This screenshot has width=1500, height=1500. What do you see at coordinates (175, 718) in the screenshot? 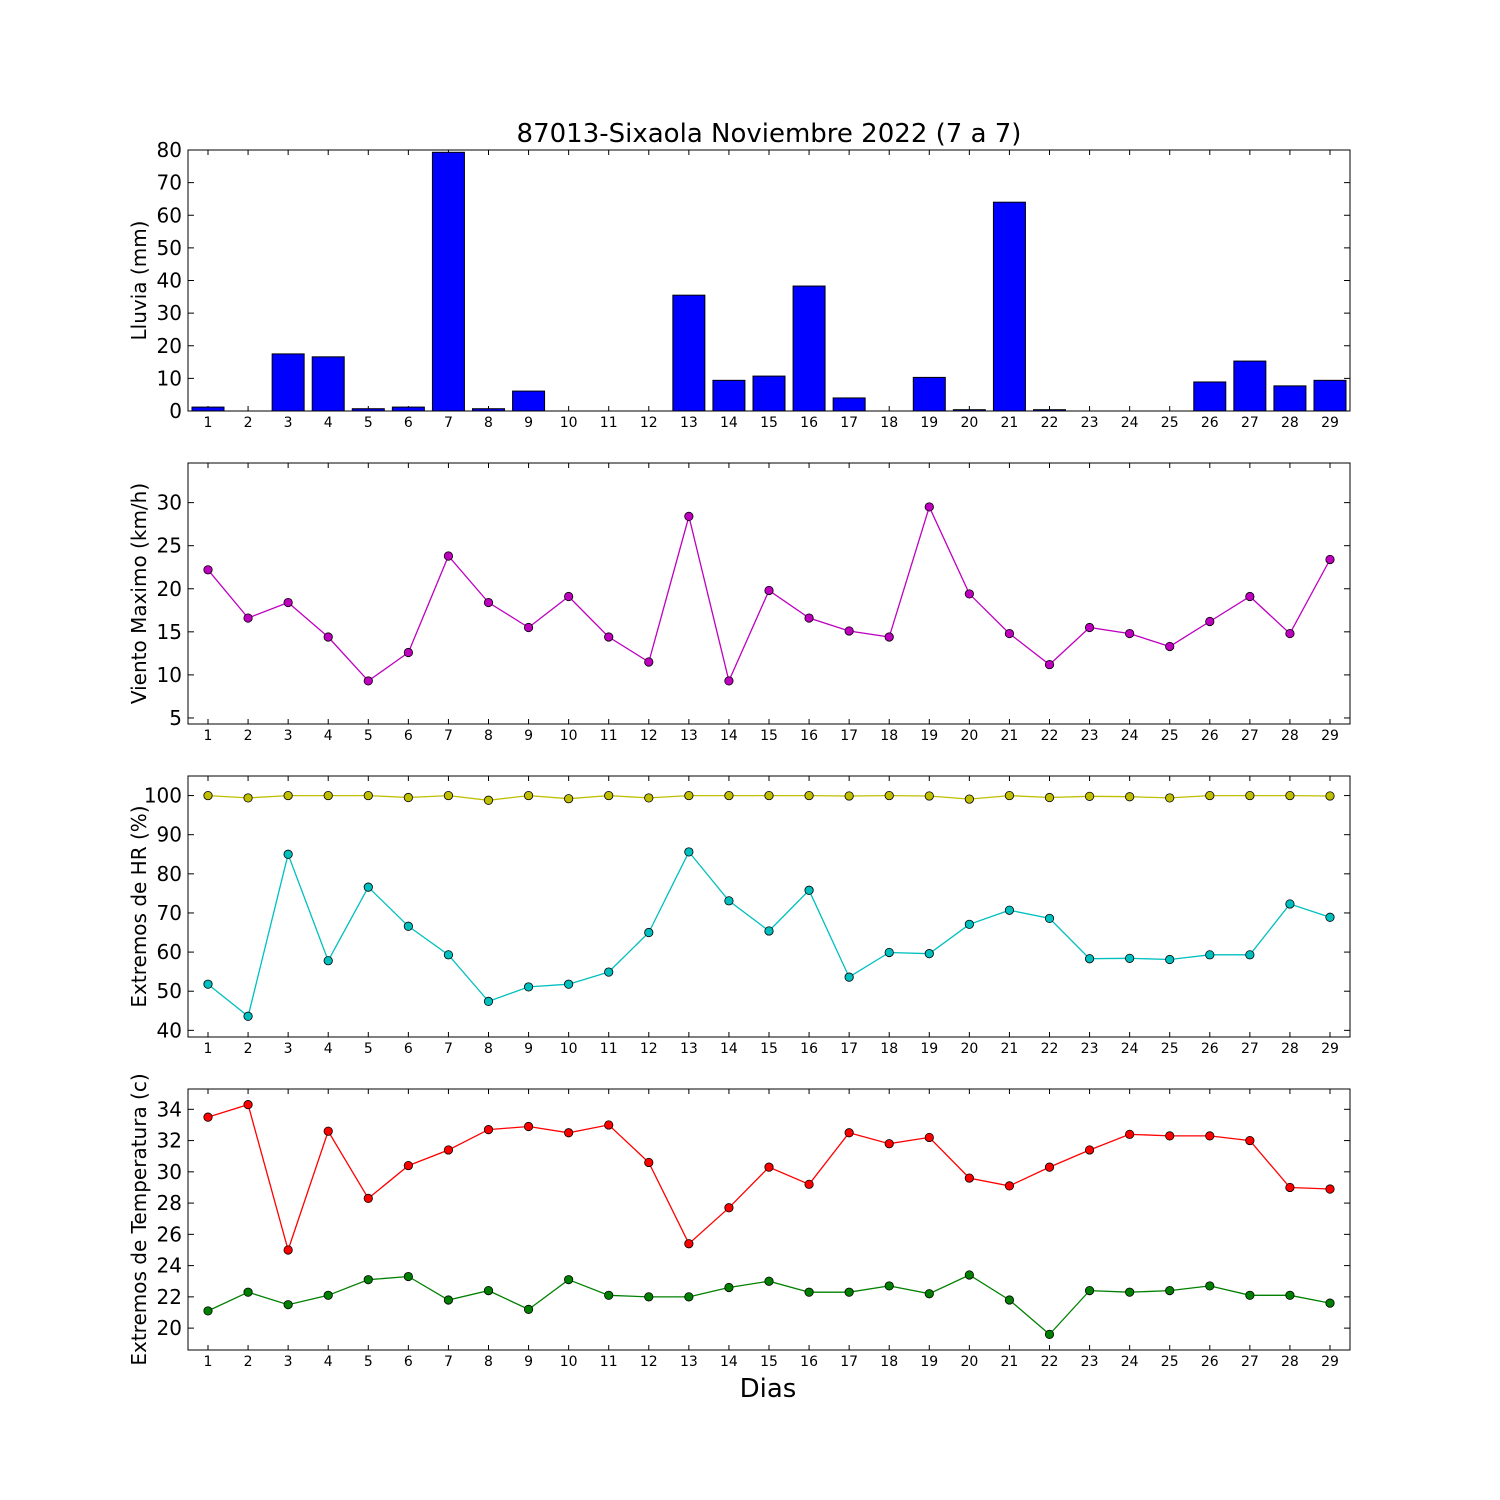
I see `y-tick-label: 5` at bounding box center [175, 718].